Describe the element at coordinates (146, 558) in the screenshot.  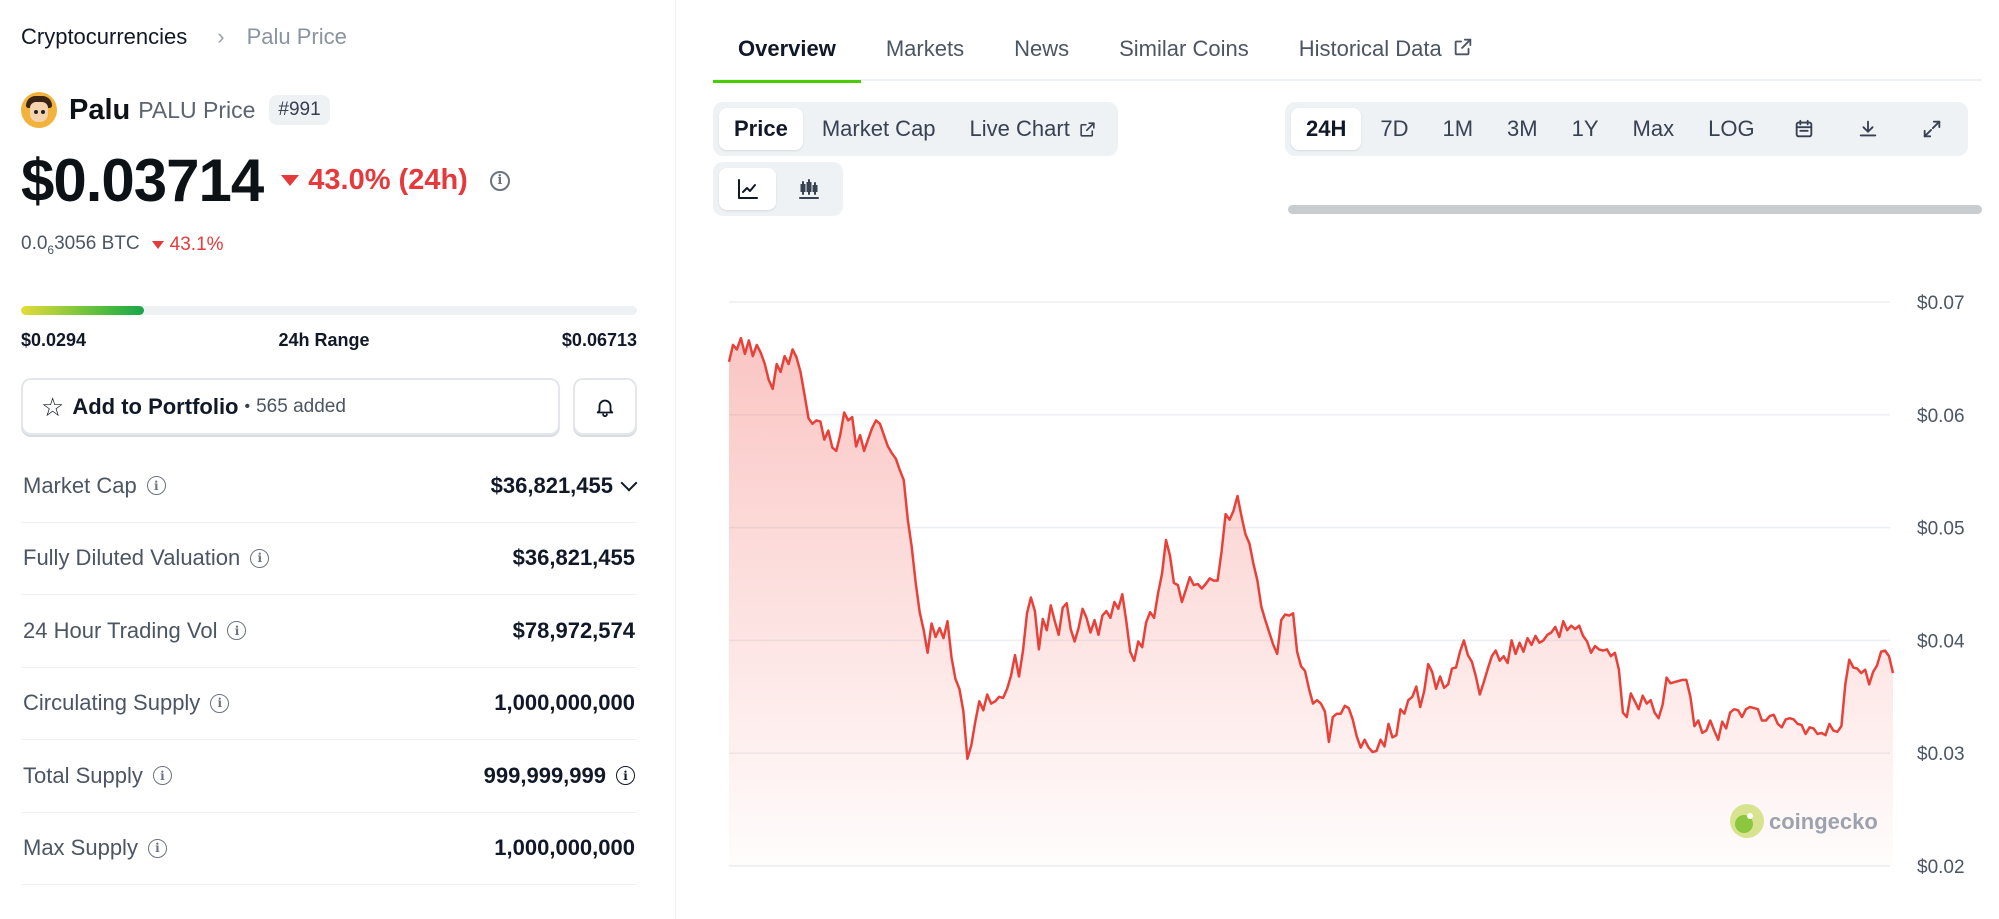
I see `stat-label: Fully Diluted Valuation i` at that location.